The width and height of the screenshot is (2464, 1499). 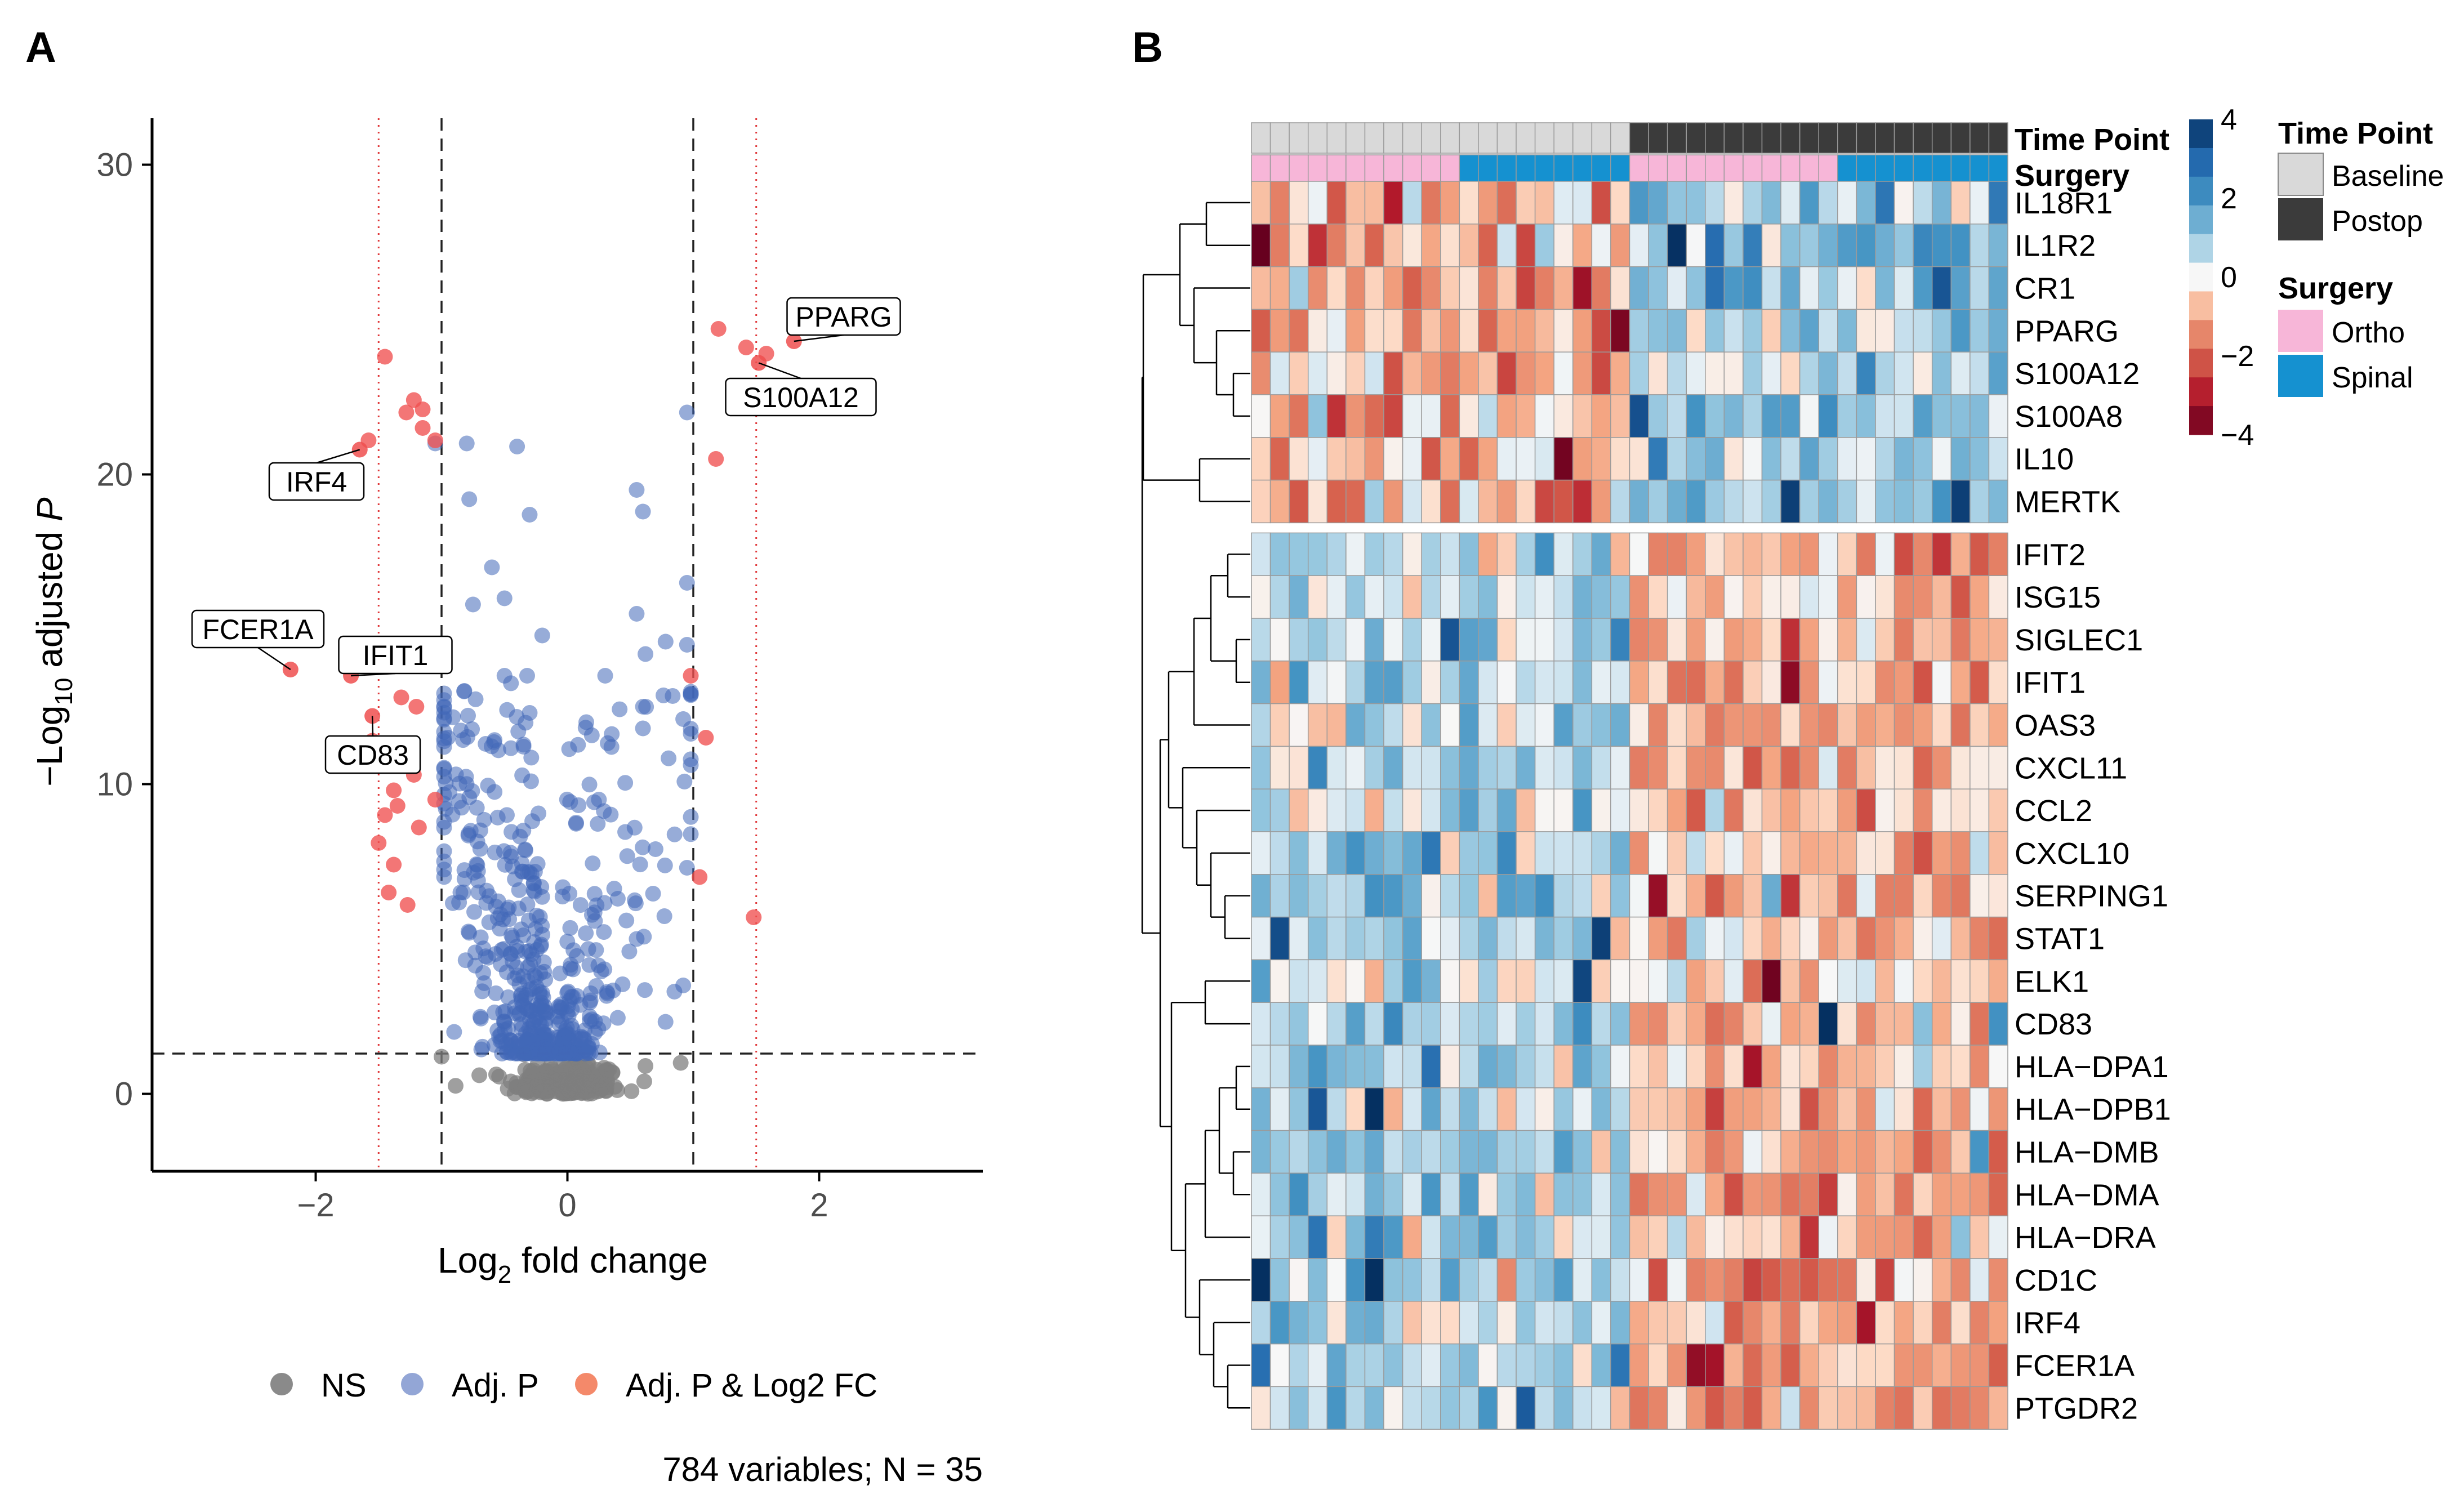 I want to click on volcano-caption: 784 variables; N = 35, so click(x=822, y=1469).